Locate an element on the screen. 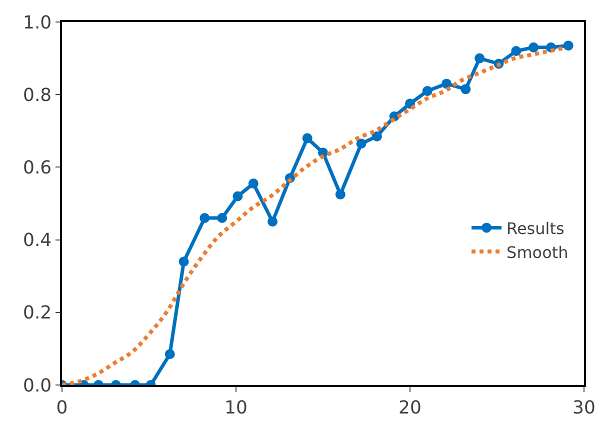 The width and height of the screenshot is (607, 430). legend-label: Results is located at coordinates (535, 228).